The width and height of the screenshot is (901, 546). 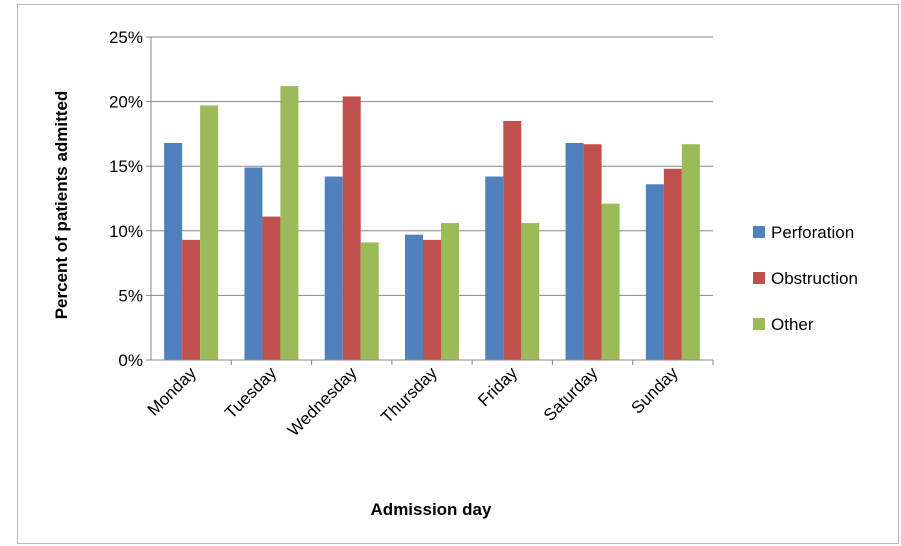 I want to click on x-tick-label: Friday, so click(x=497, y=386).